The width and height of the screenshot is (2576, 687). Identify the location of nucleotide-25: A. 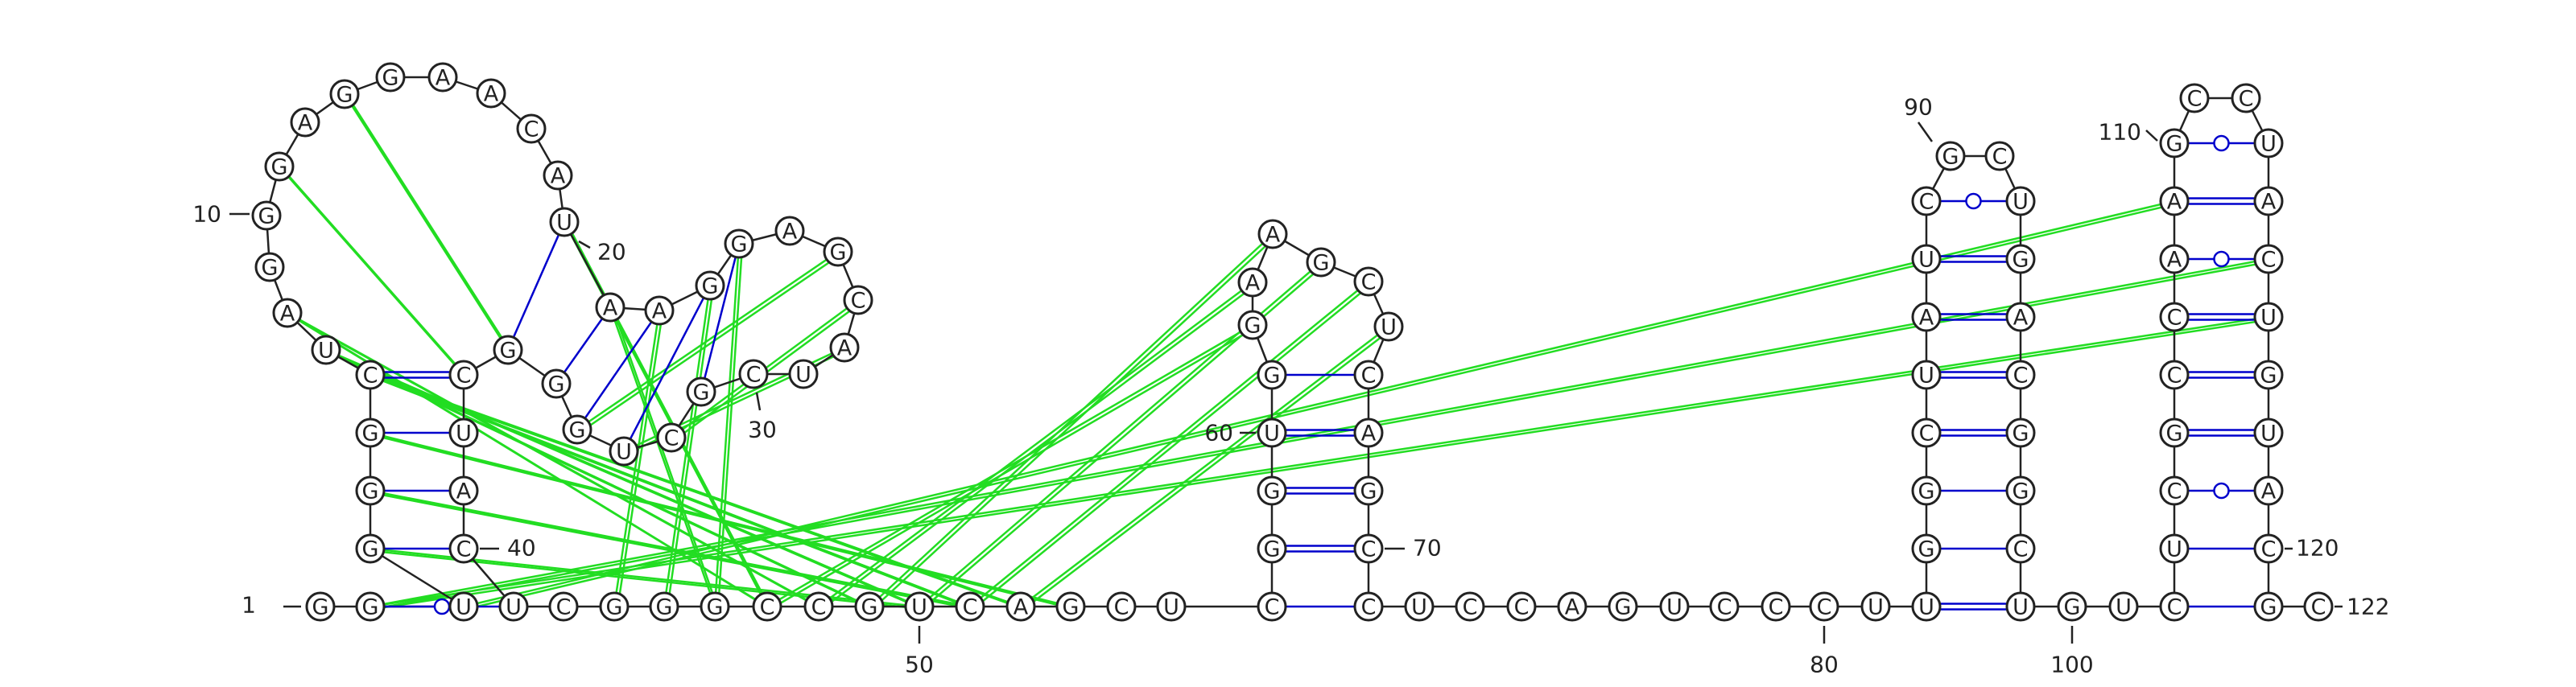
(789, 231).